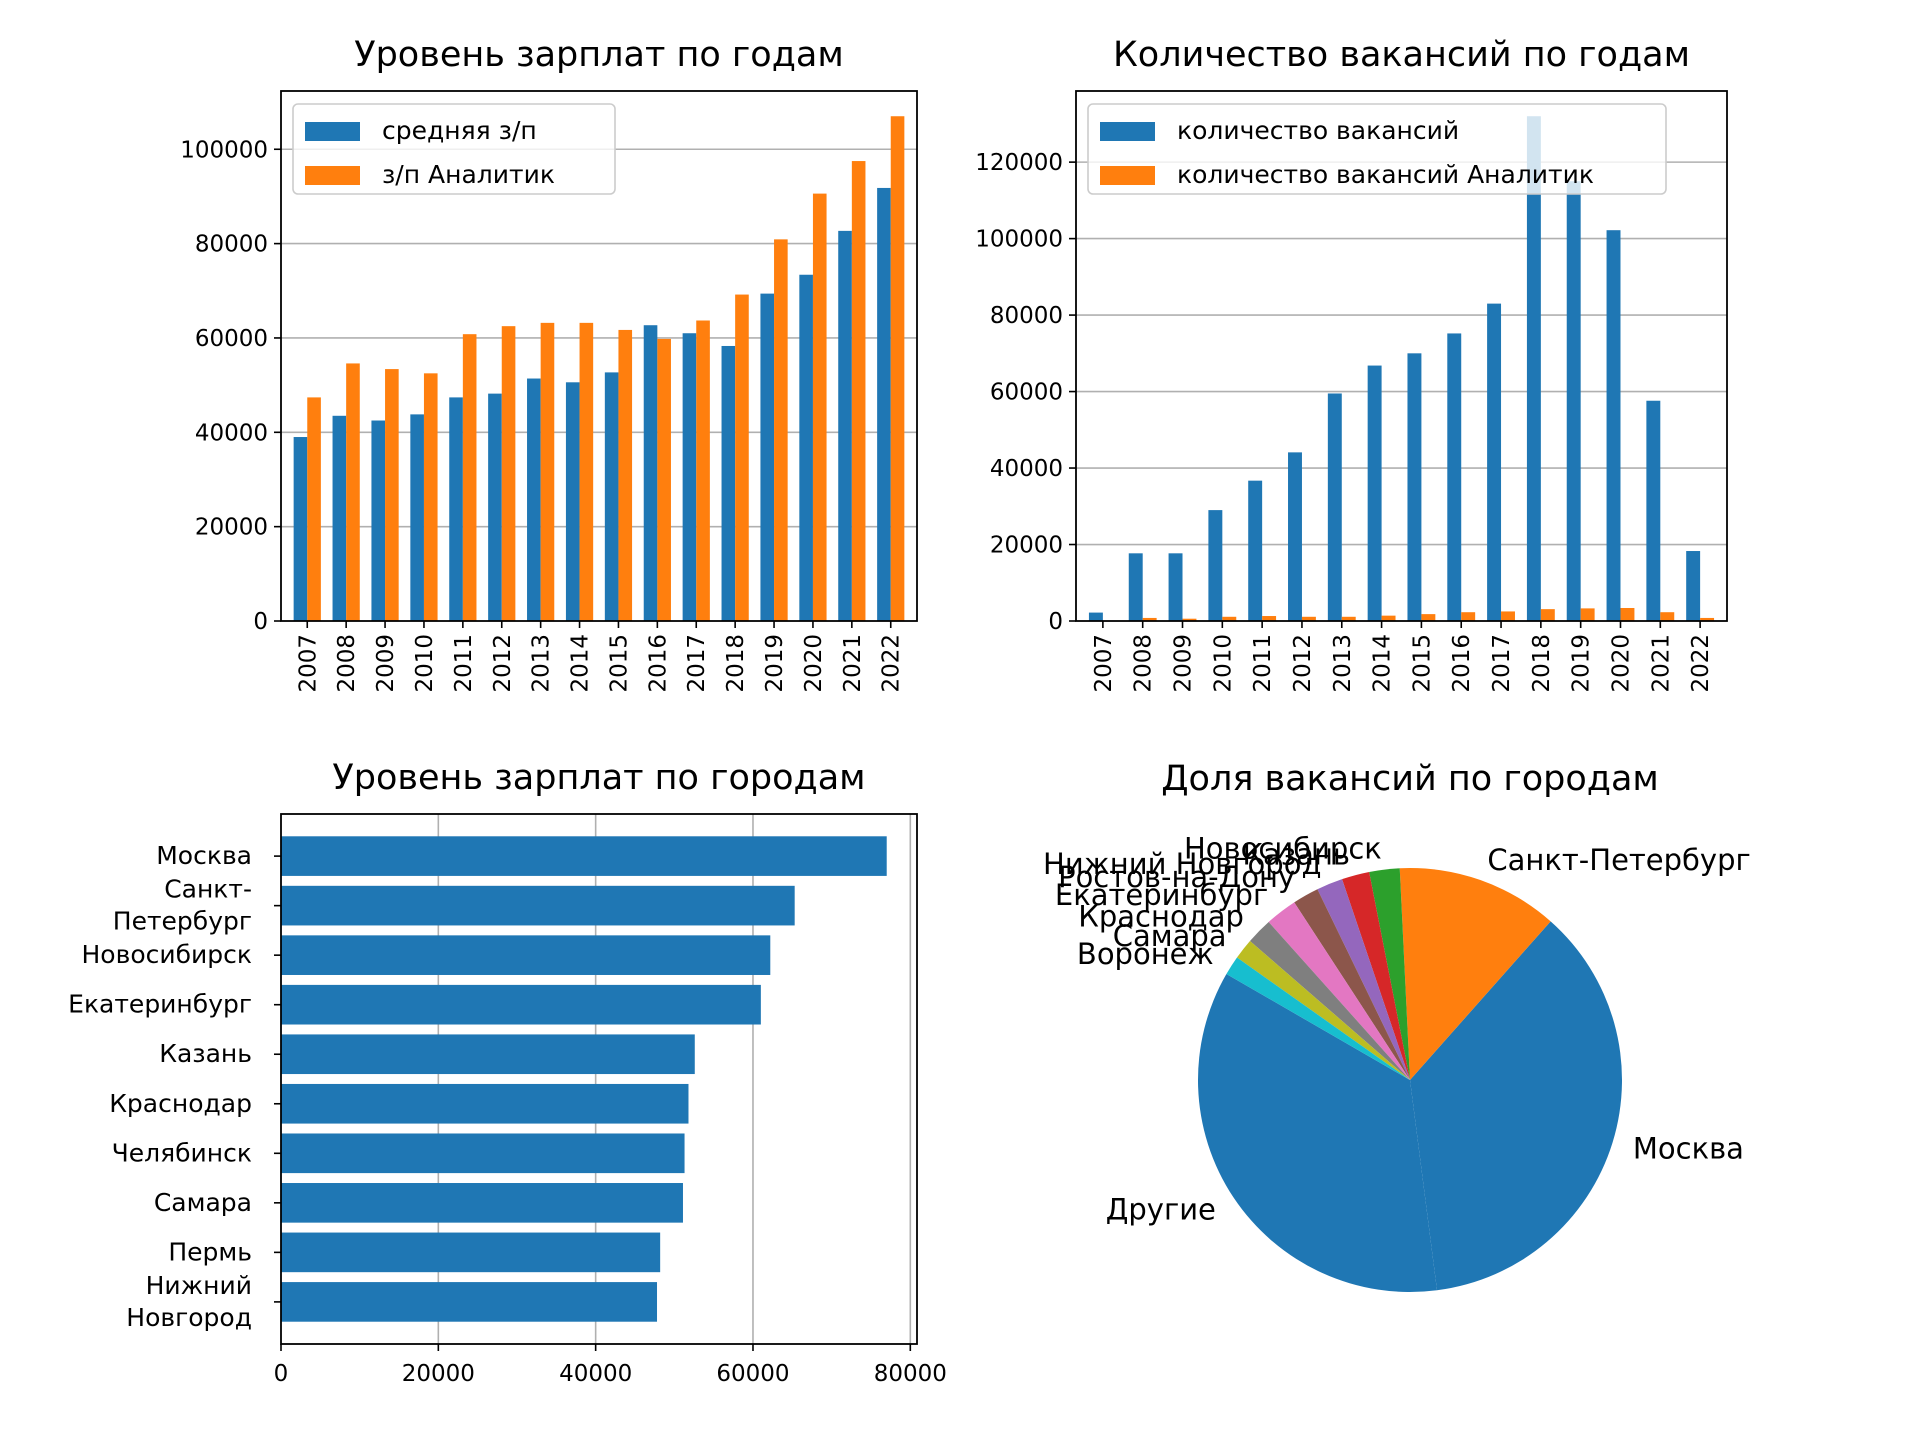 The height and width of the screenshot is (1440, 1920). What do you see at coordinates (1283, 849) in the screenshot?
I see `pie-label: Новосибирск` at bounding box center [1283, 849].